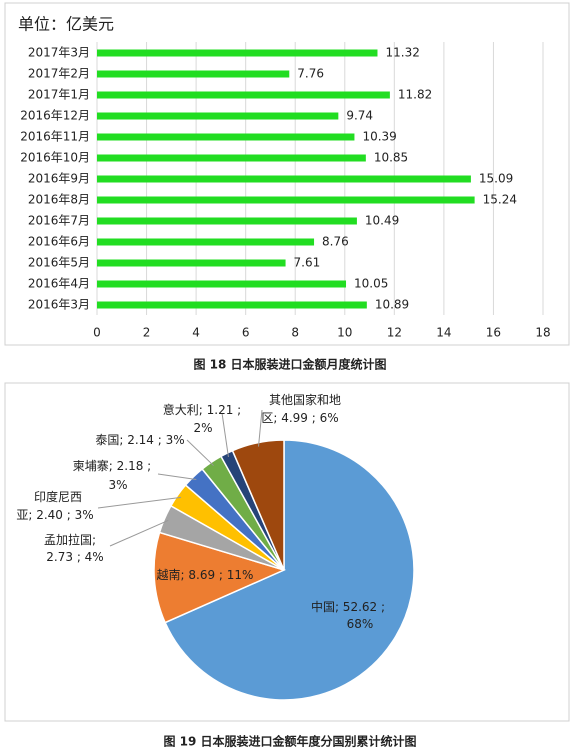 The width and height of the screenshot is (575, 752). What do you see at coordinates (59, 95) in the screenshot?
I see `y-tick-label: 2017年1月` at bounding box center [59, 95].